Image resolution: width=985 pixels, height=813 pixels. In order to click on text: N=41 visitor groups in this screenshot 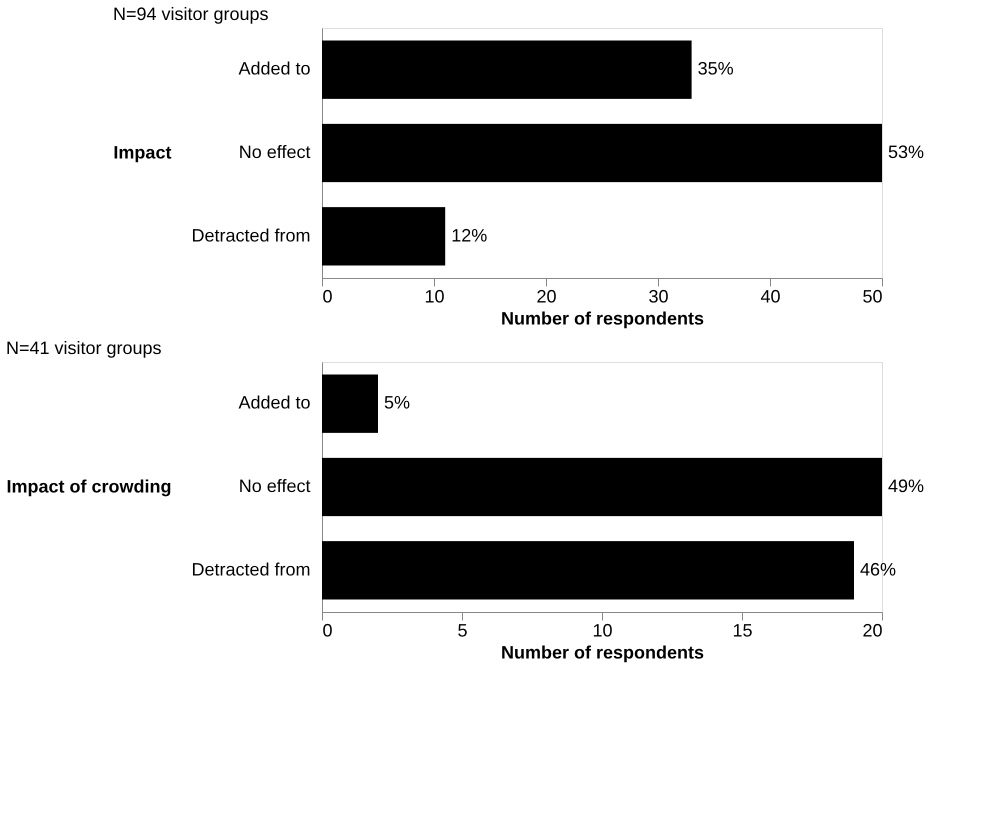, I will do `click(84, 348)`.